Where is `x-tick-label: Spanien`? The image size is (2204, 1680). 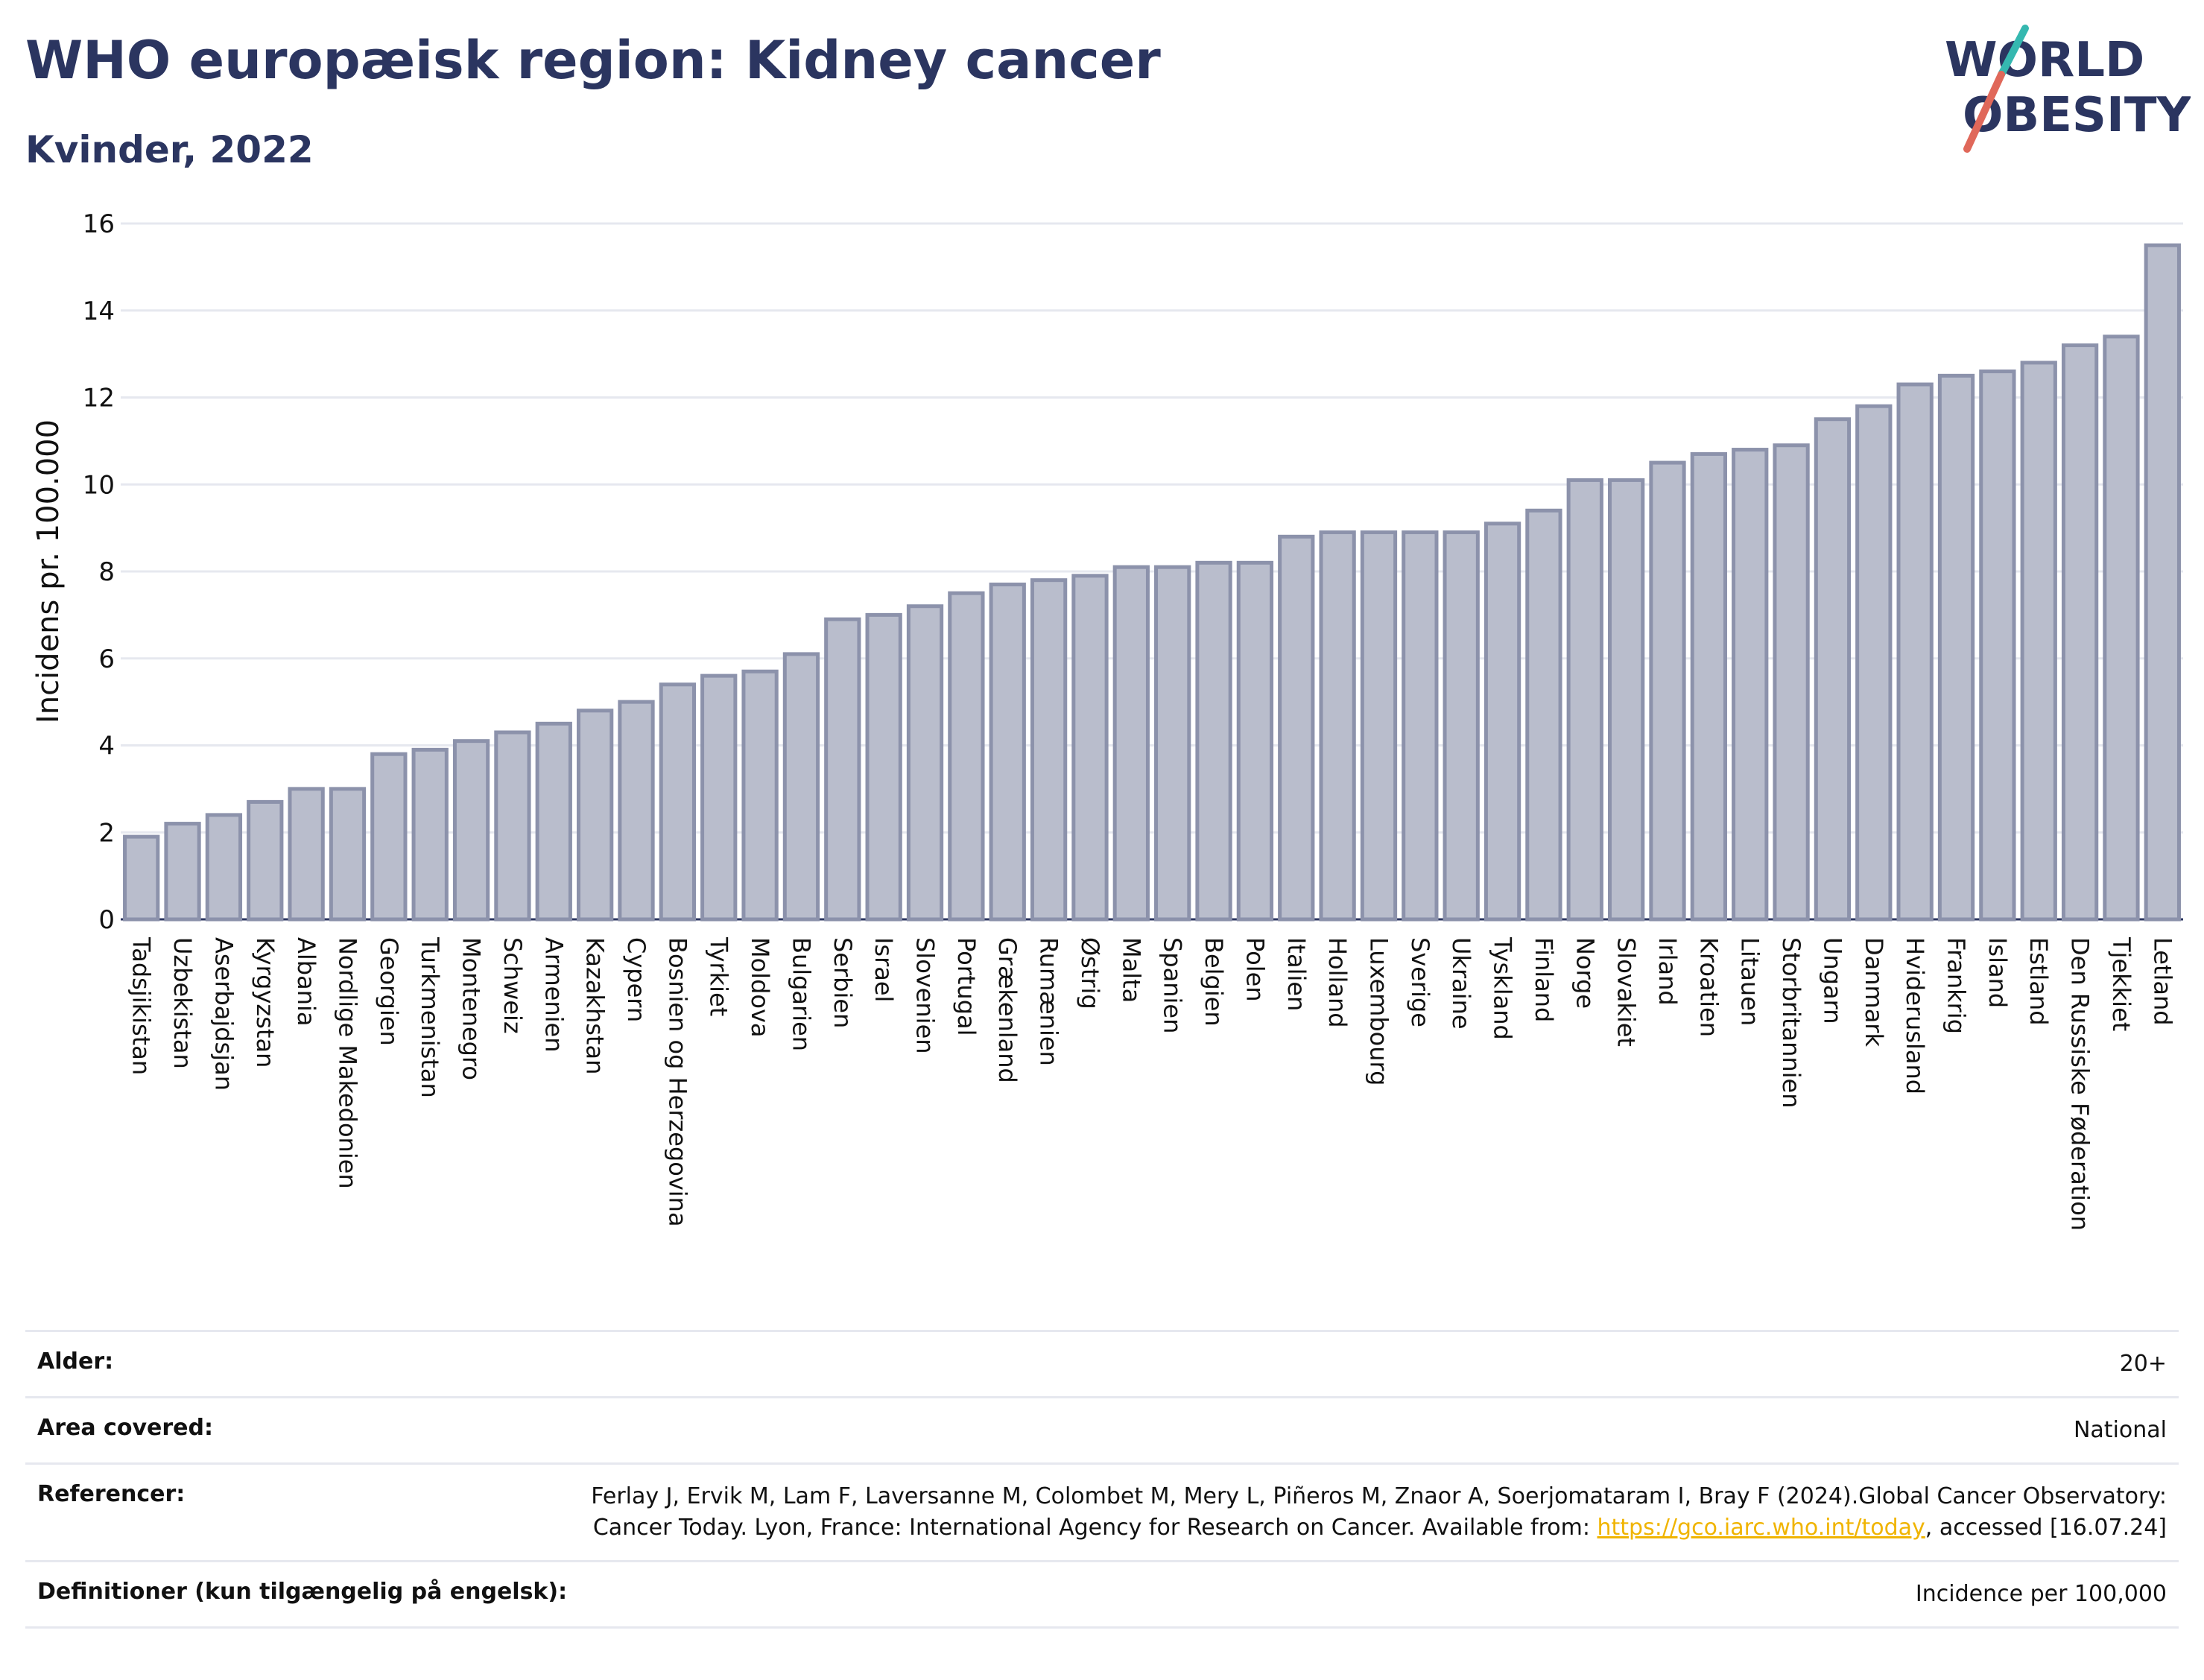
x-tick-label: Spanien is located at coordinates (1173, 985).